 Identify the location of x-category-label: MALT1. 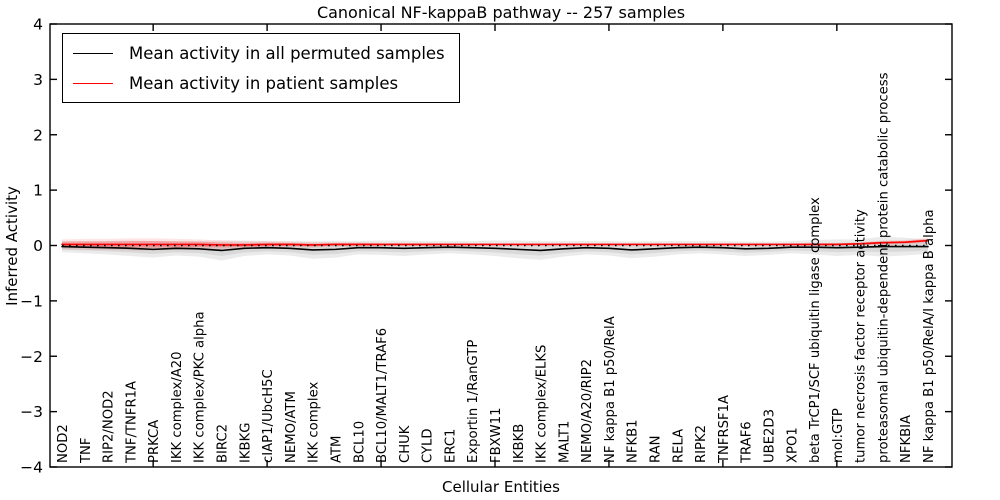
(564, 442).